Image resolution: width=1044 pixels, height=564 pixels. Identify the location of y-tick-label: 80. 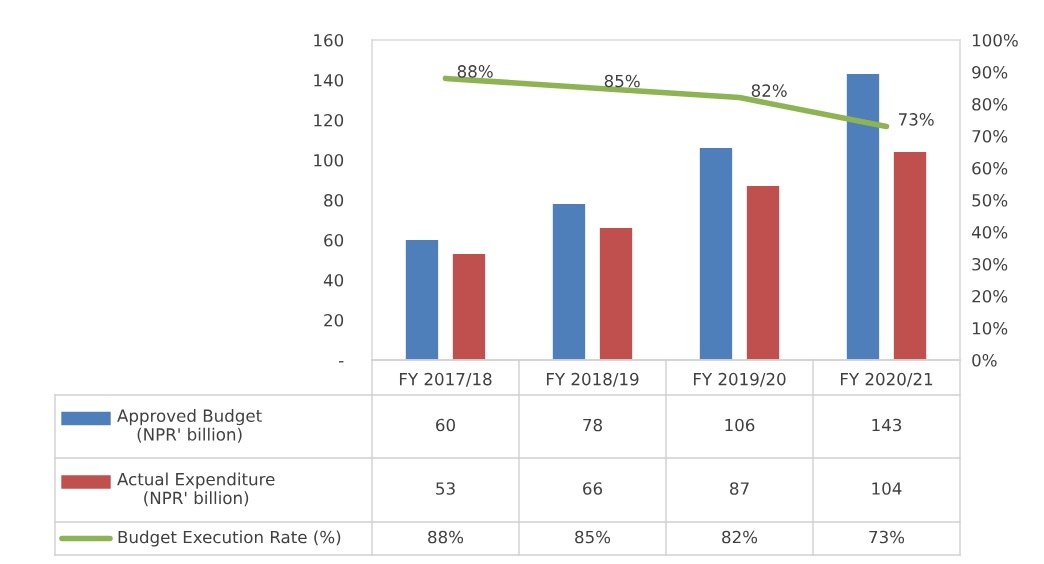
(334, 200).